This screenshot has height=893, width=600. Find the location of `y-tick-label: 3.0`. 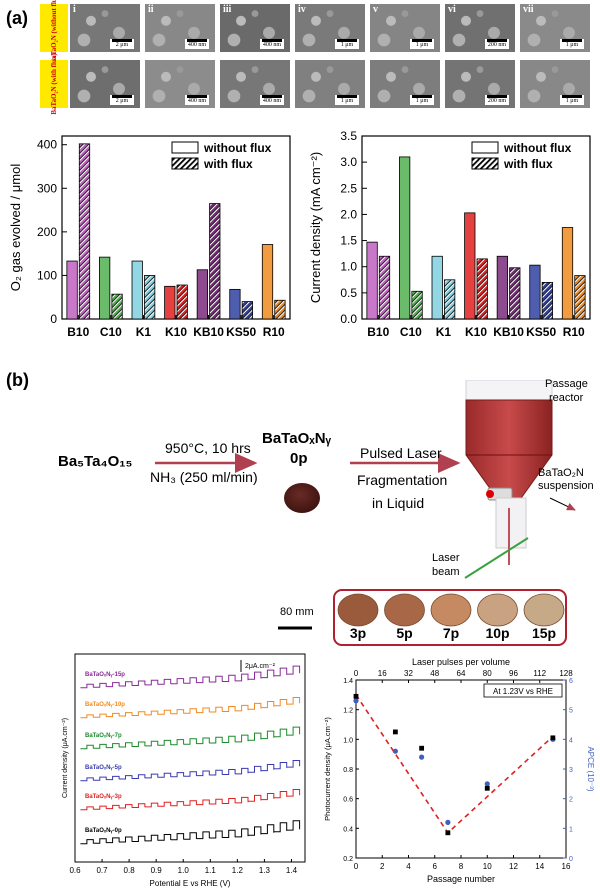

y-tick-label: 3.0 is located at coordinates (348, 162).